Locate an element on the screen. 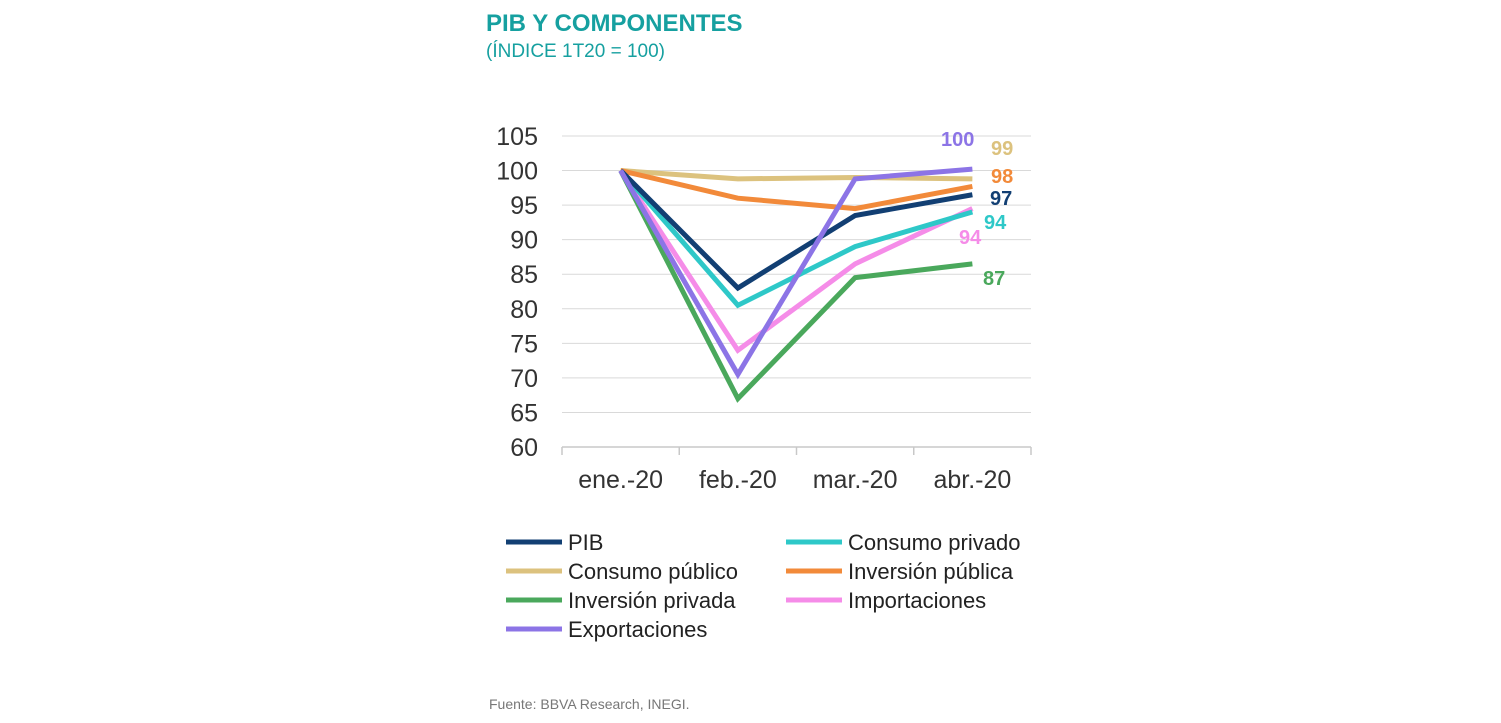  y-tick-label: 75 is located at coordinates (524, 344).